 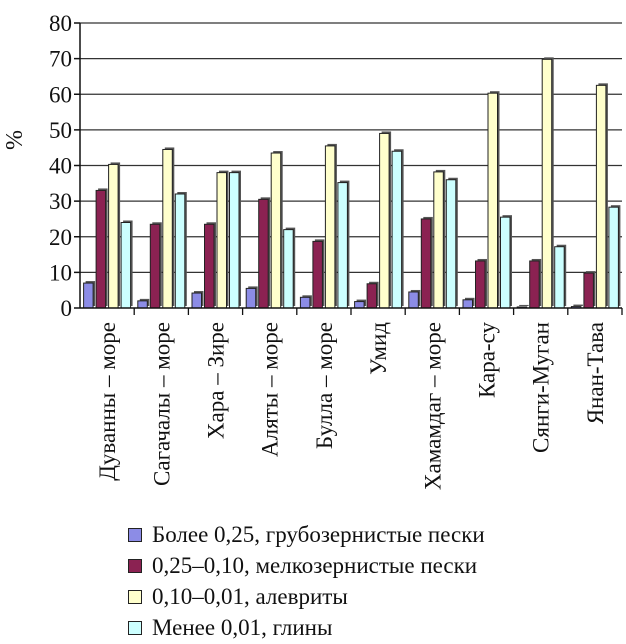 I want to click on legend-label: 0,10–0,01, алевриты, so click(x=250, y=596).